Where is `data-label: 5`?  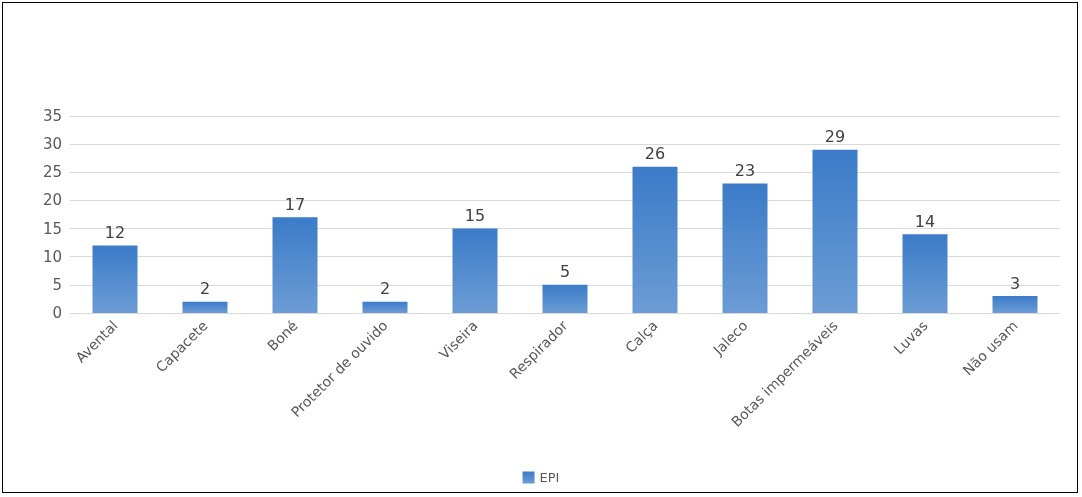
data-label: 5 is located at coordinates (565, 272).